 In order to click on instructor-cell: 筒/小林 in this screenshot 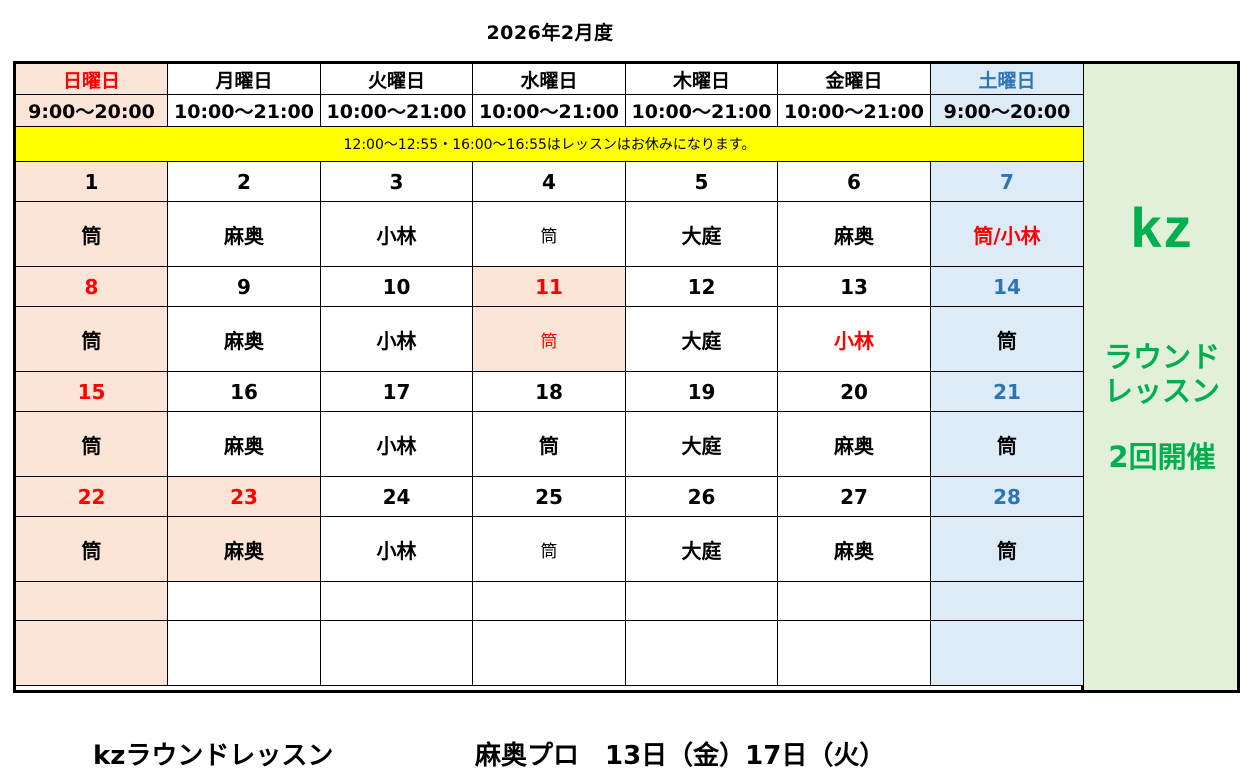, I will do `click(1007, 234)`.